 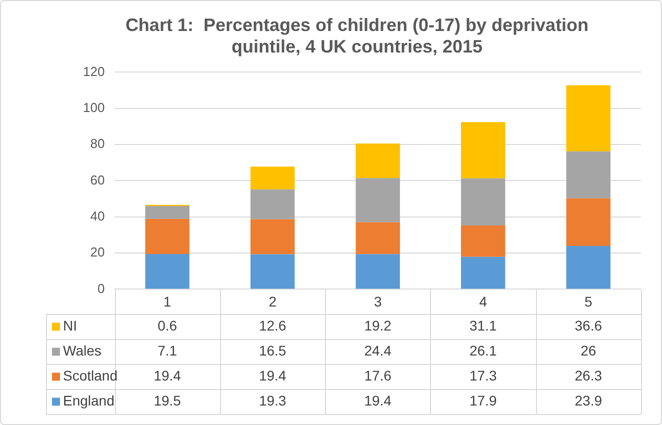 What do you see at coordinates (588, 326) in the screenshot?
I see `data-label: 36.6` at bounding box center [588, 326].